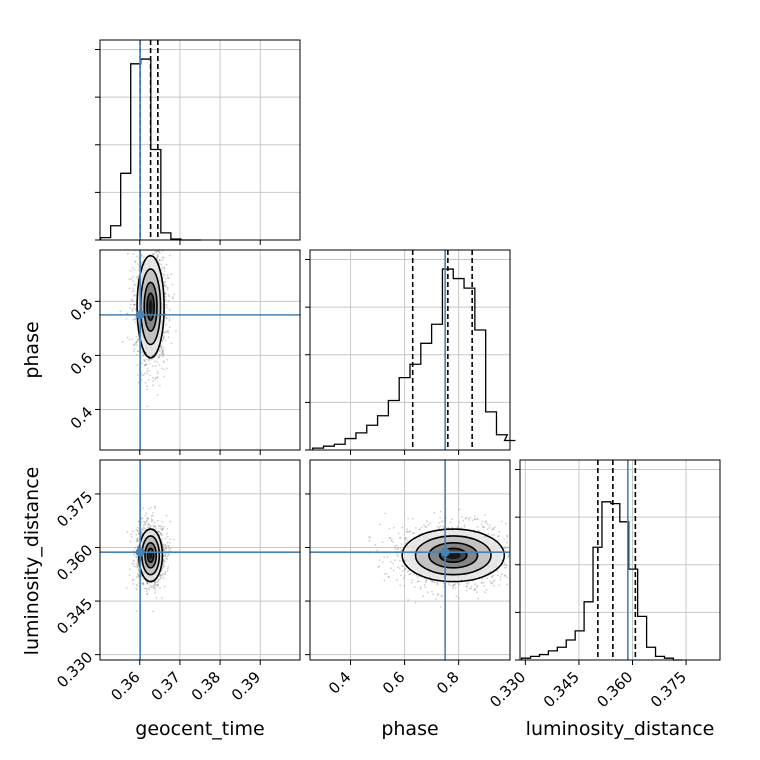  I want to click on y-tick-label: 0.4, so click(82, 418).